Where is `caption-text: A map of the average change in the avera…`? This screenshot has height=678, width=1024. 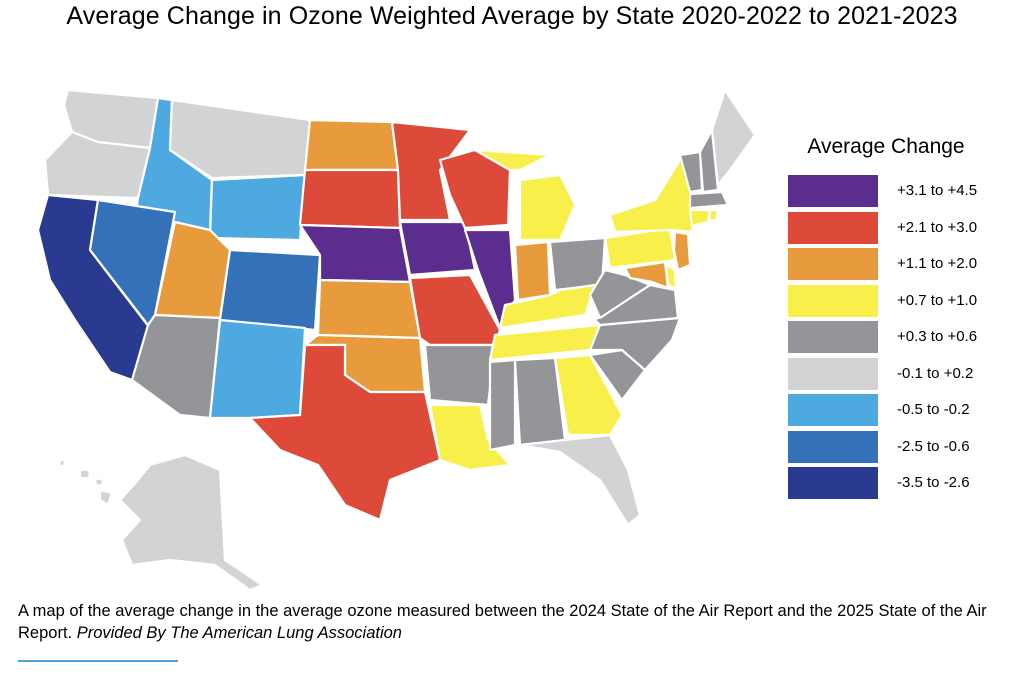
caption-text: A map of the average change in the avera… is located at coordinates (502, 622).